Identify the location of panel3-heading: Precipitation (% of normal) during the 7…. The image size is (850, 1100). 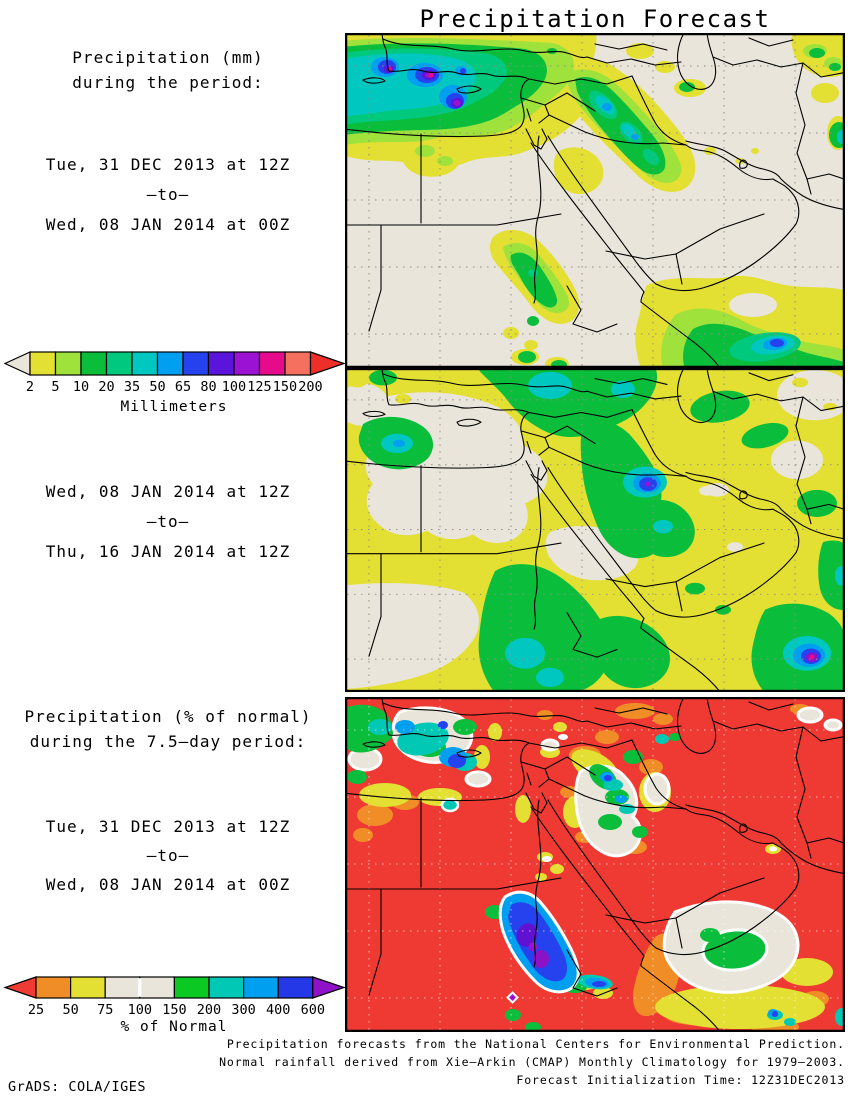
(168, 729).